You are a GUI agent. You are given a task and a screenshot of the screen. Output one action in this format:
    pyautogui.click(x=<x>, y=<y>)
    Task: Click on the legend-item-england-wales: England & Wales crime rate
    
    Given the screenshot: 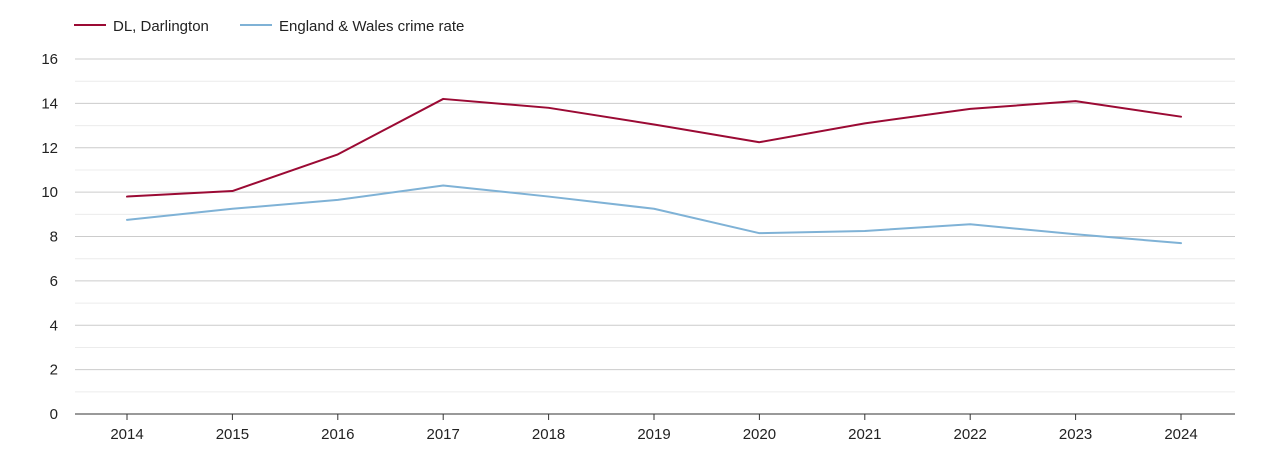 What is the action you would take?
    pyautogui.click(x=352, y=26)
    